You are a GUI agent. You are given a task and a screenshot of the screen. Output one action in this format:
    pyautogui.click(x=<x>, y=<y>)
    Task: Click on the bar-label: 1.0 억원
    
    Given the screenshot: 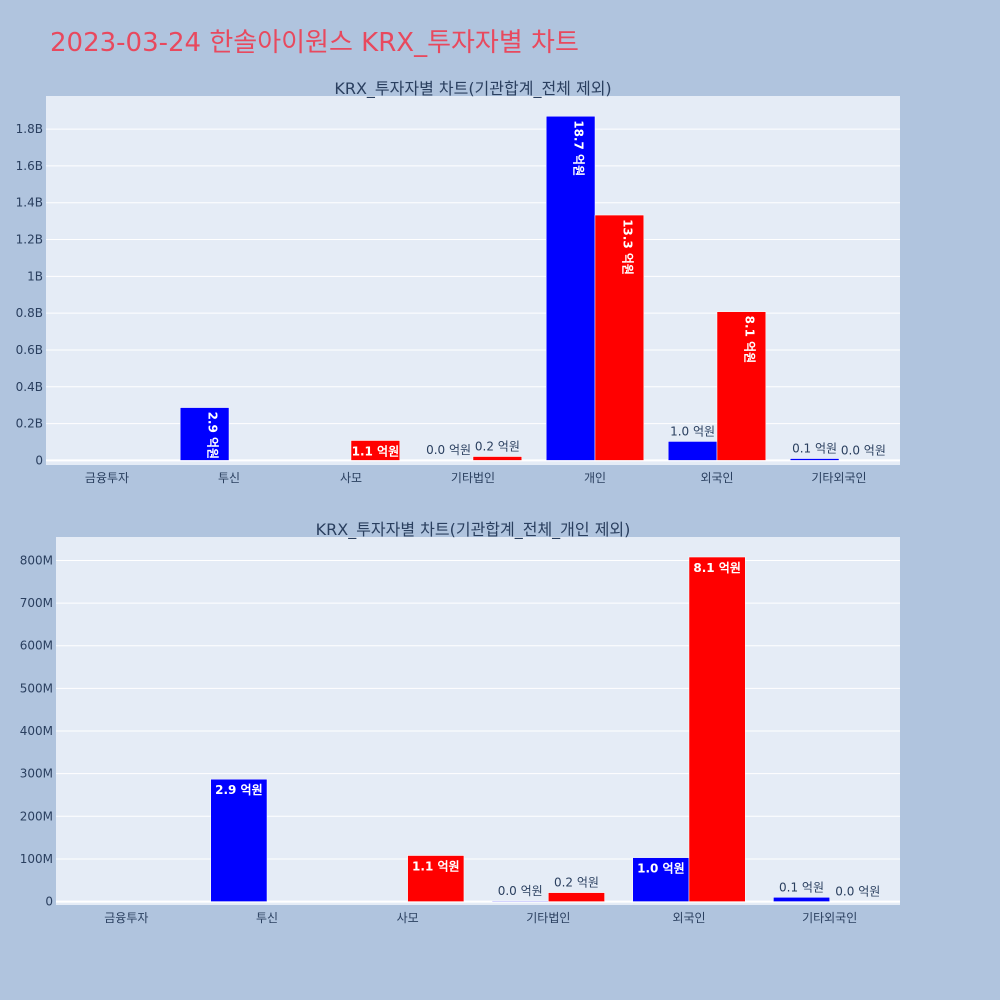 What is the action you would take?
    pyautogui.click(x=692, y=431)
    